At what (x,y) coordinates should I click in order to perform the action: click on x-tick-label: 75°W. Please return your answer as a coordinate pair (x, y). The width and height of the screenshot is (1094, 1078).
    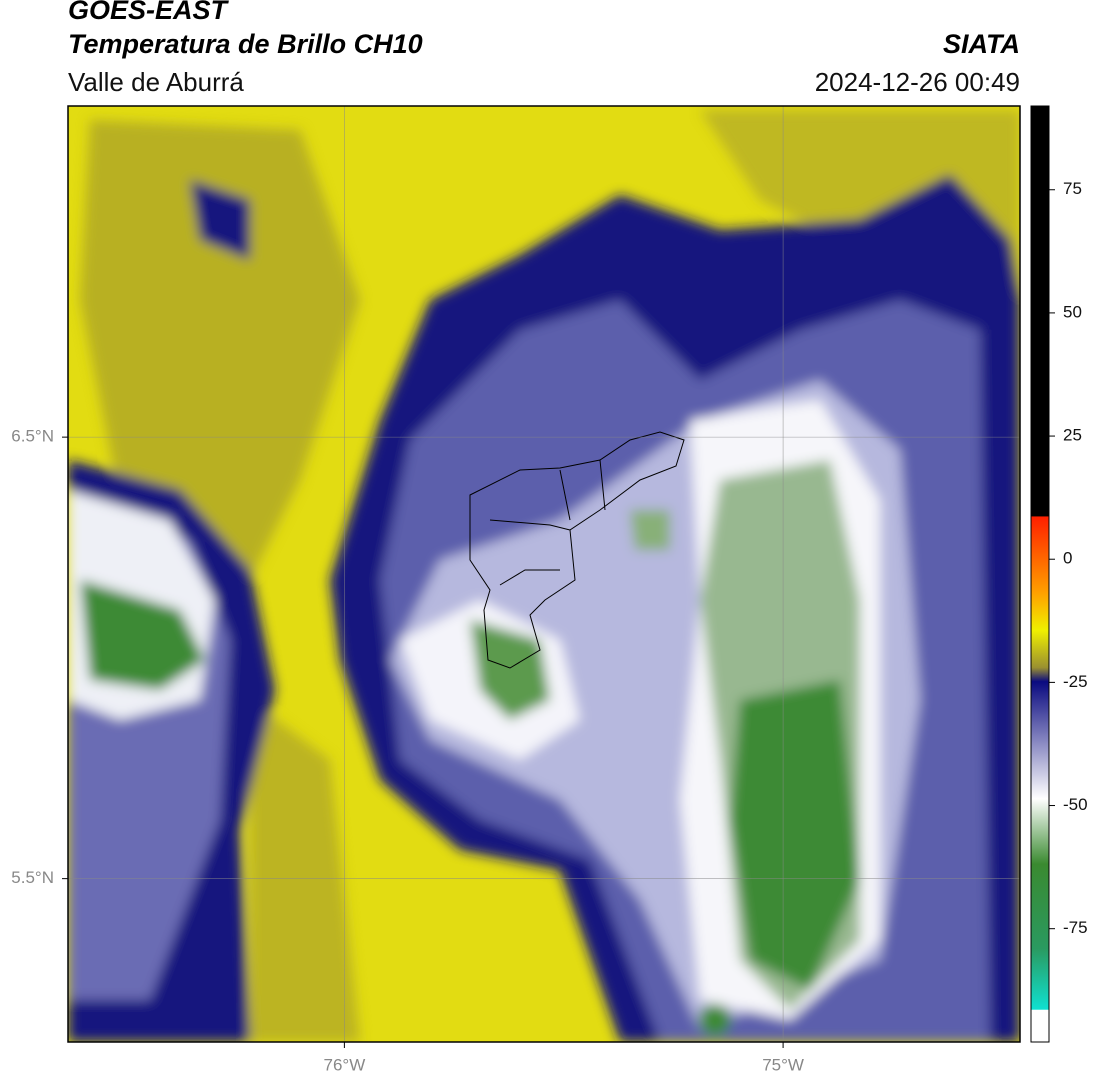
    Looking at the image, I should click on (783, 1064).